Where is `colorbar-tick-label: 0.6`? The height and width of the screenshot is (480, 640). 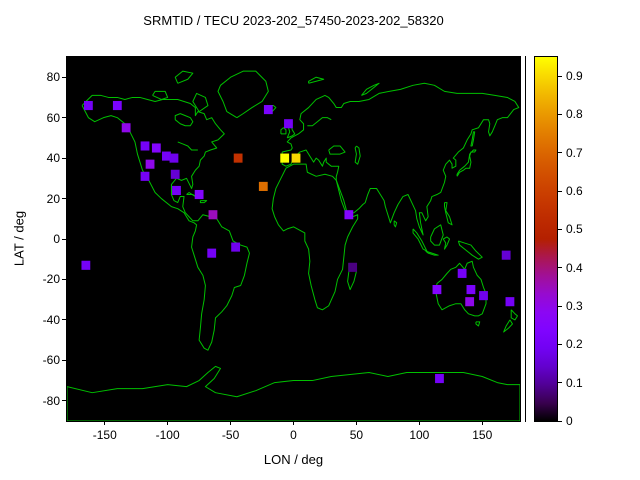
colorbar-tick-label: 0.6 is located at coordinates (574, 191).